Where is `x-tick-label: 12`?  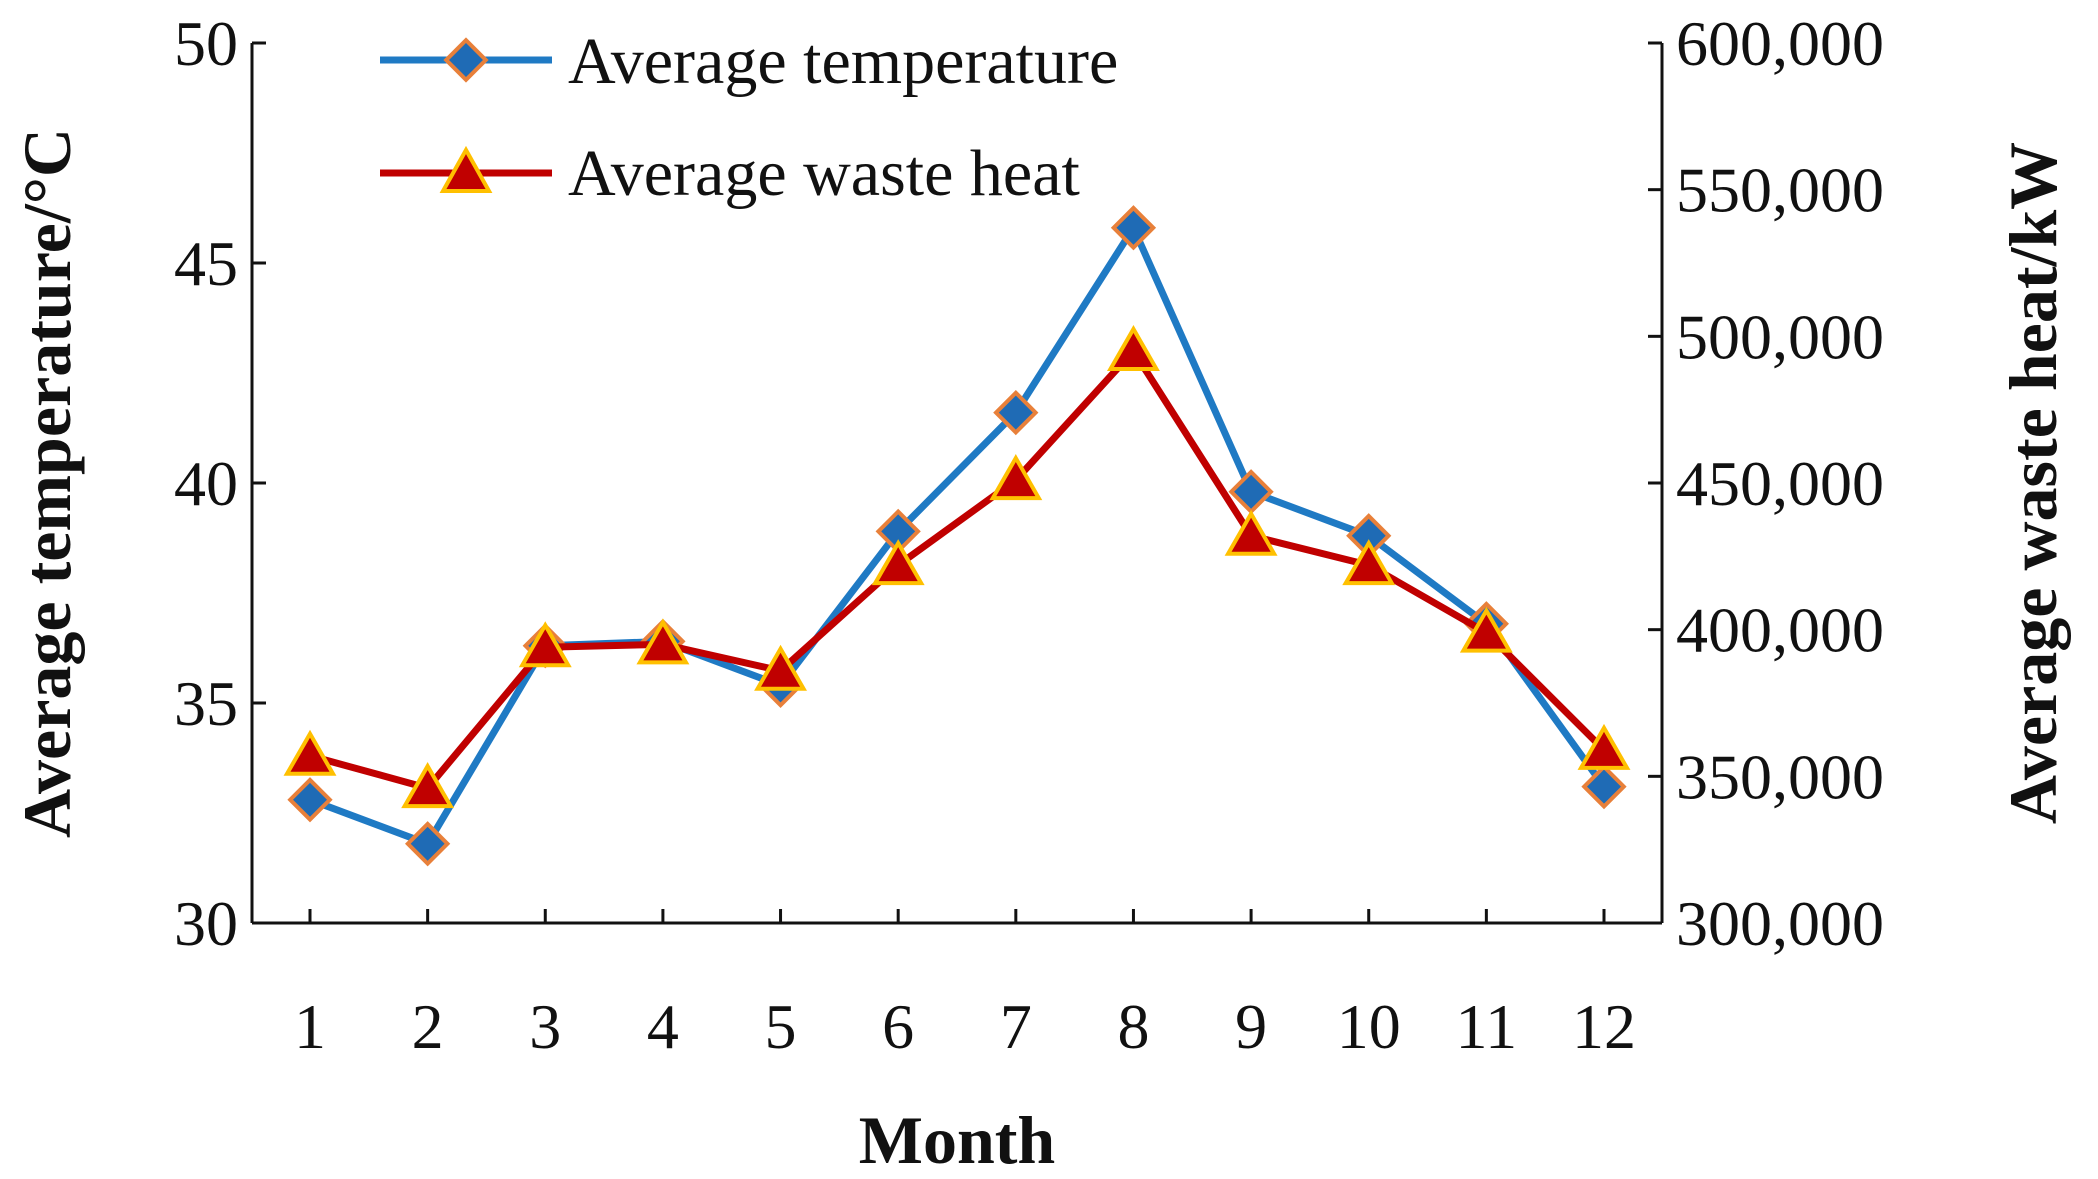
x-tick-label: 12 is located at coordinates (1604, 1026).